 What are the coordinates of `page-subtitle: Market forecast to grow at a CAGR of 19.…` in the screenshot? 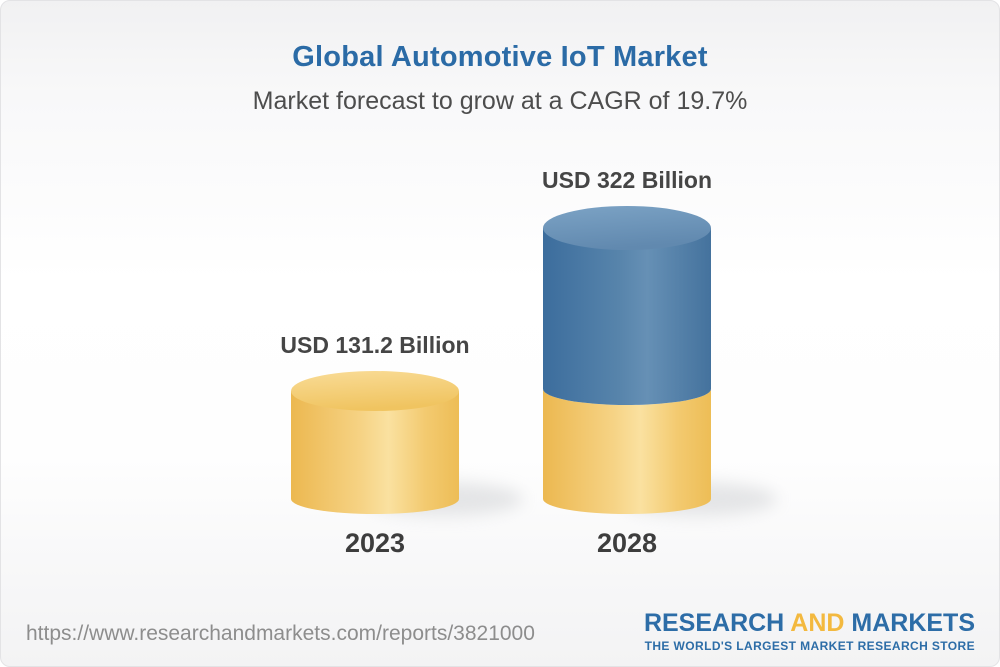 It's located at (500, 101).